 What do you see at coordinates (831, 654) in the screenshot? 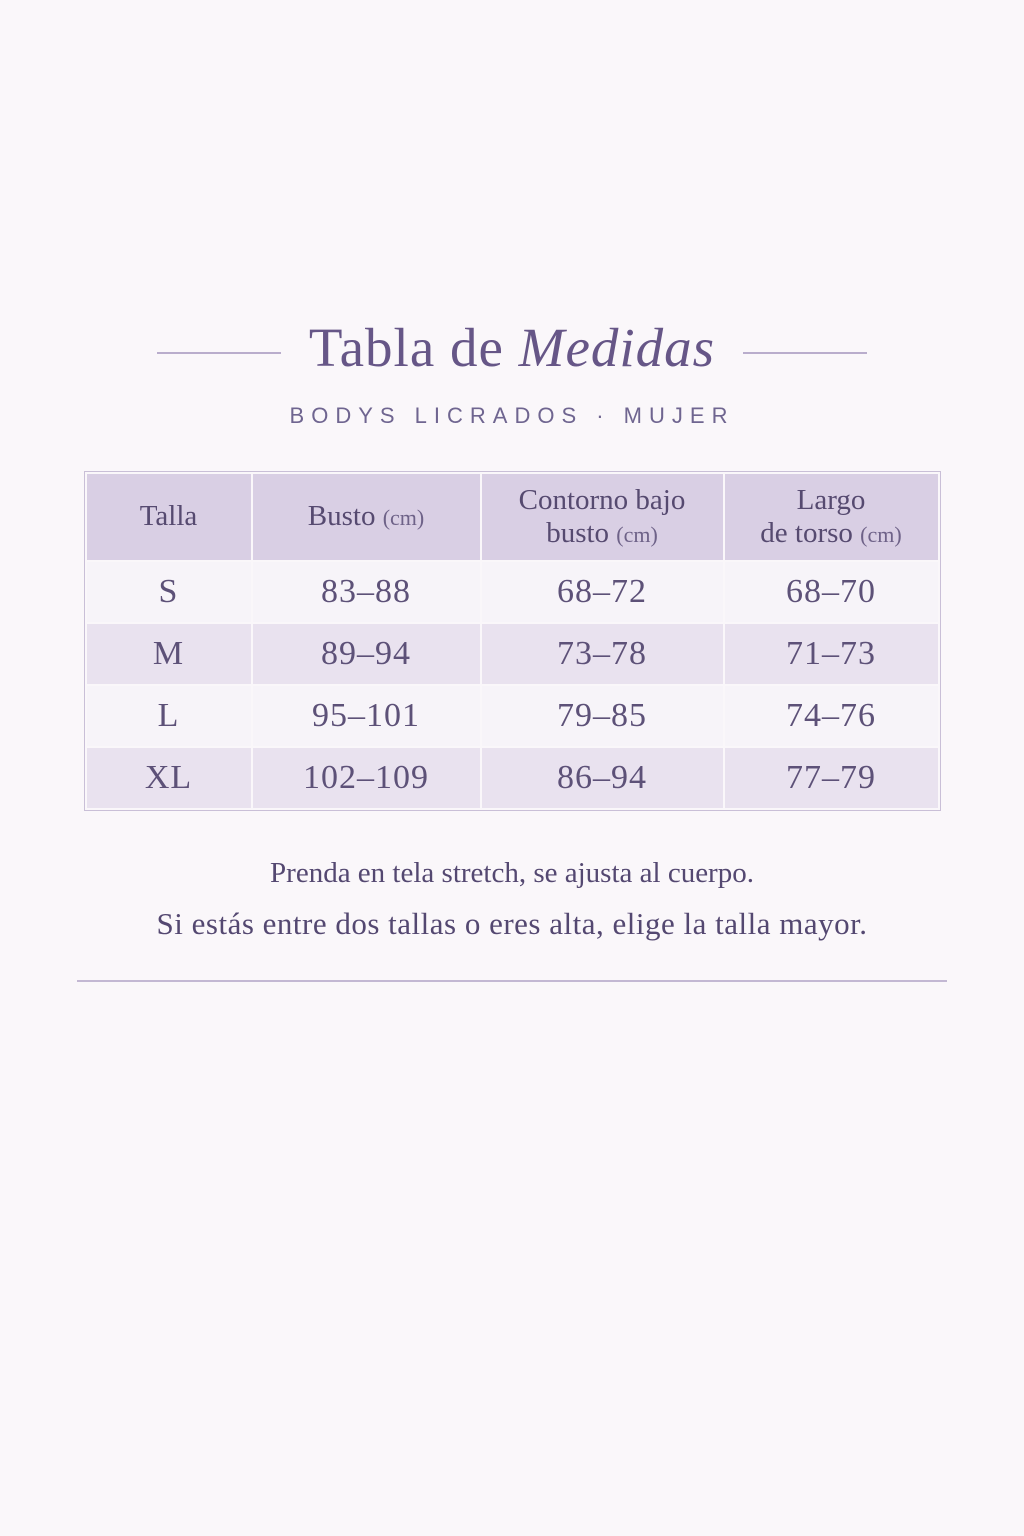
I see `largo-cell: 71–73` at bounding box center [831, 654].